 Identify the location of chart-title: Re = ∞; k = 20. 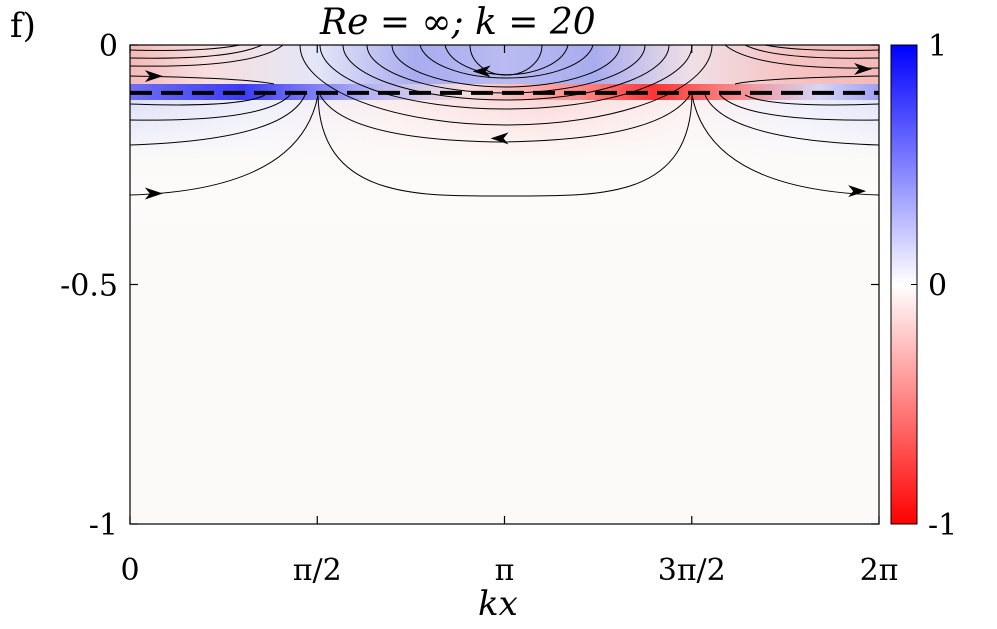
(458, 22).